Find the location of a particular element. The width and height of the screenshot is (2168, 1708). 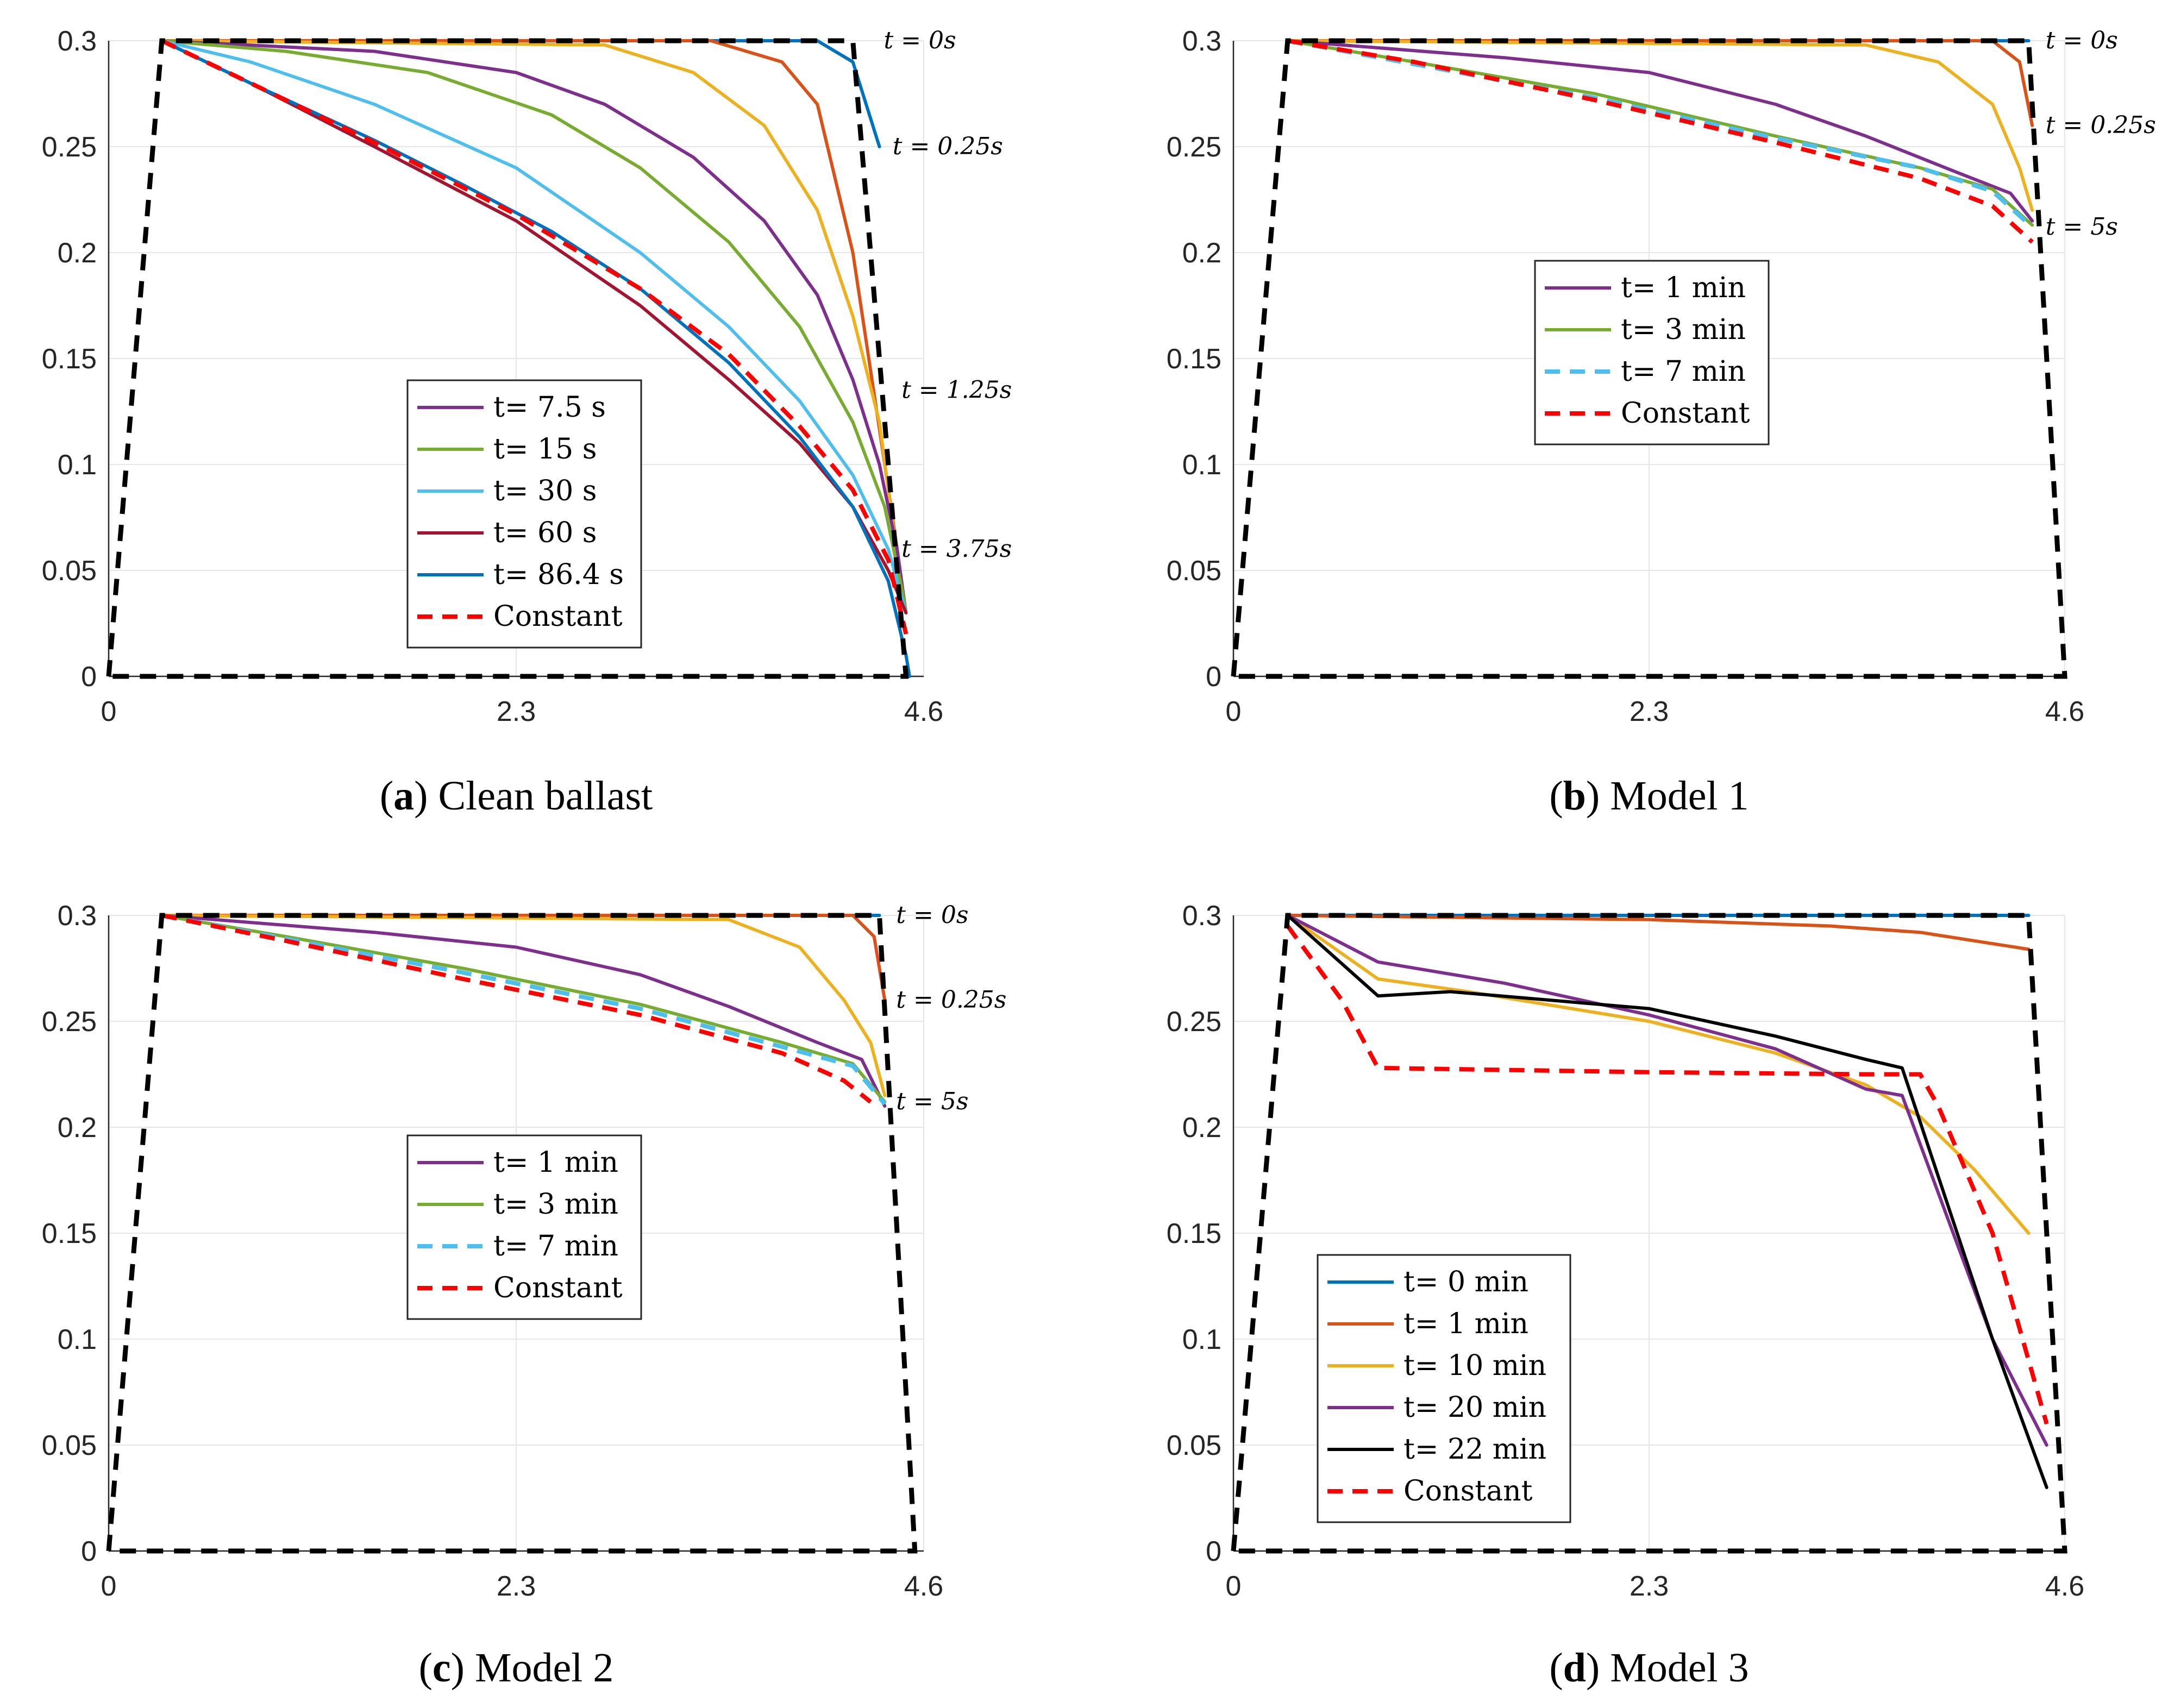

caption-letter: a is located at coordinates (403, 796).